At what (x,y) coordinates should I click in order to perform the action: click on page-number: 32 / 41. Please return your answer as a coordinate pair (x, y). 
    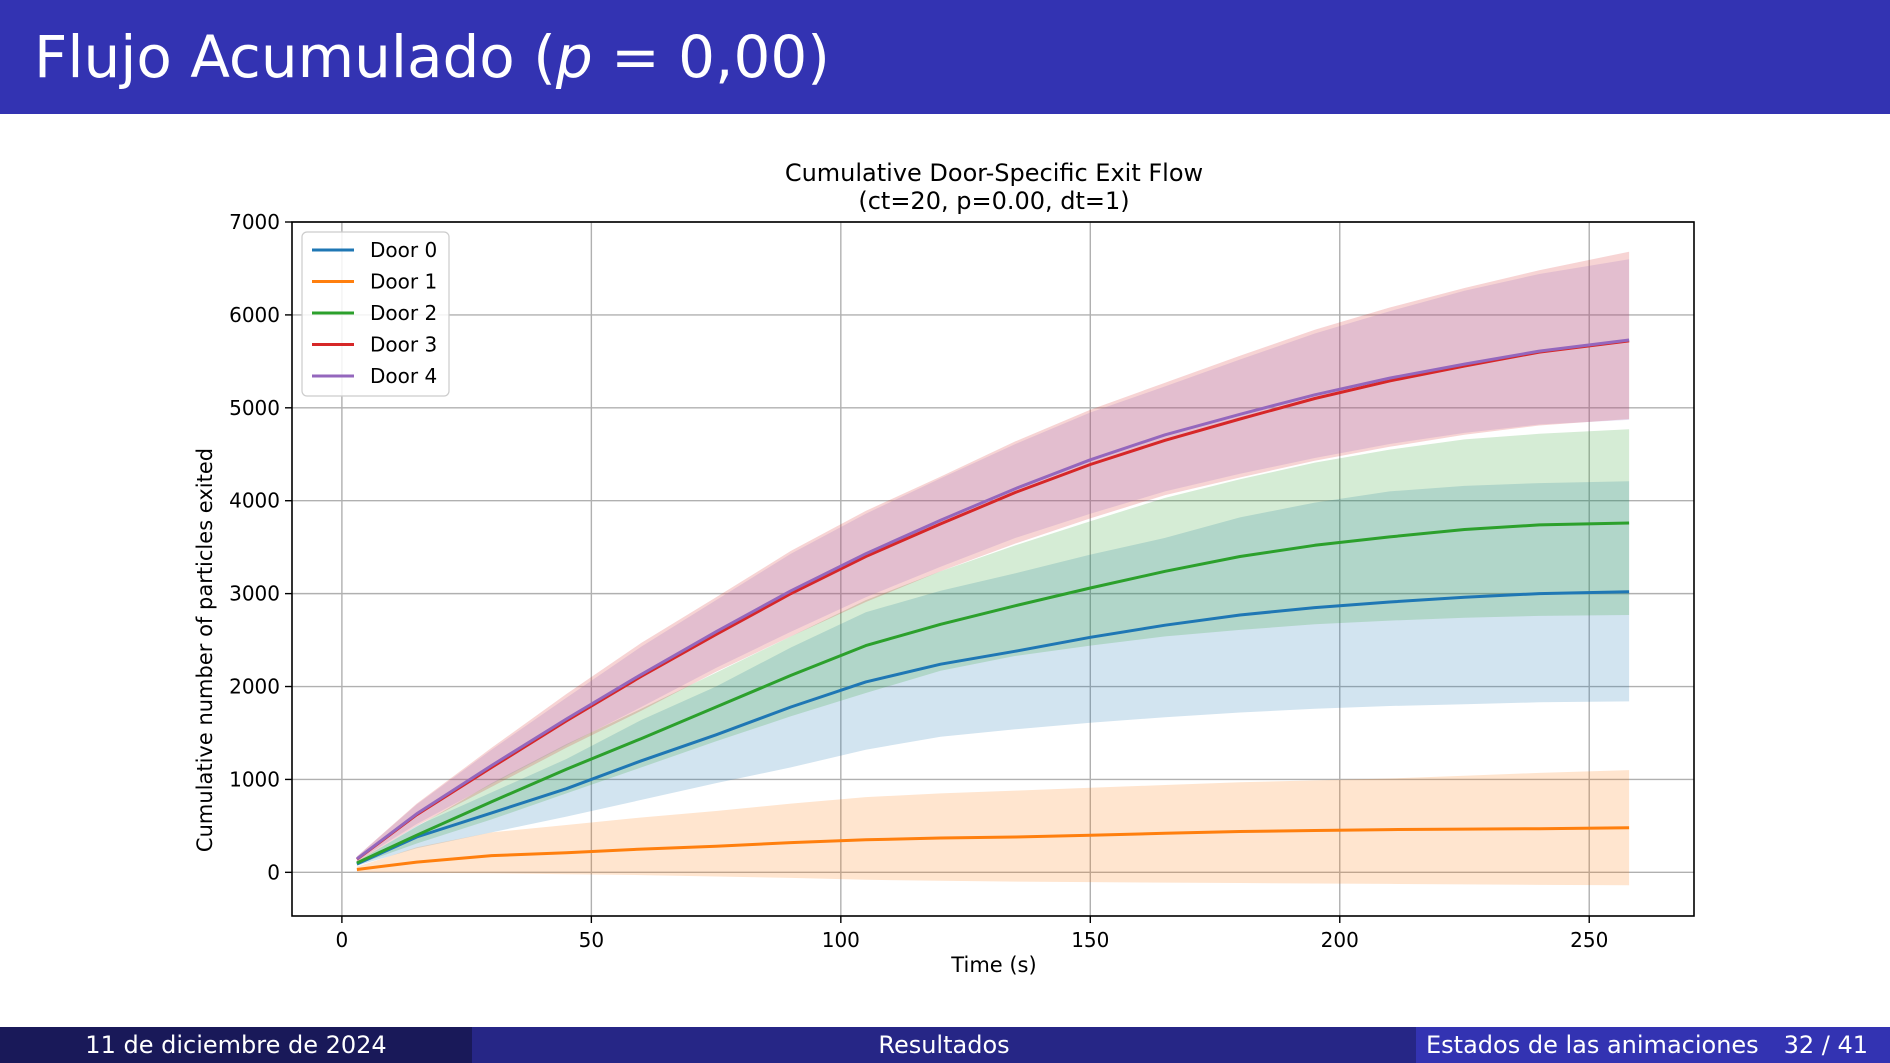
    Looking at the image, I should click on (1825, 1045).